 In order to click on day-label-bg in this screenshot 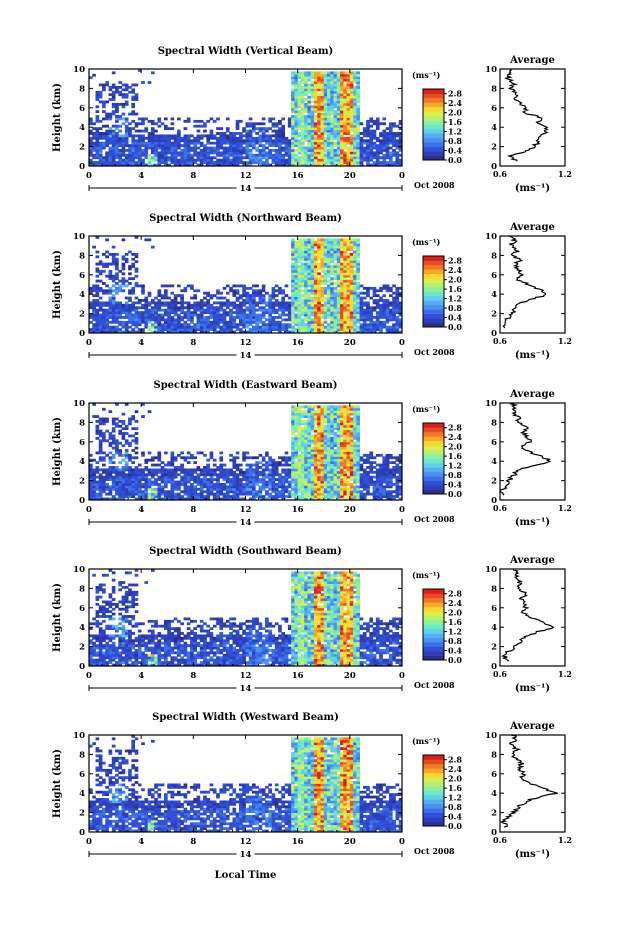, I will do `click(245, 187)`.